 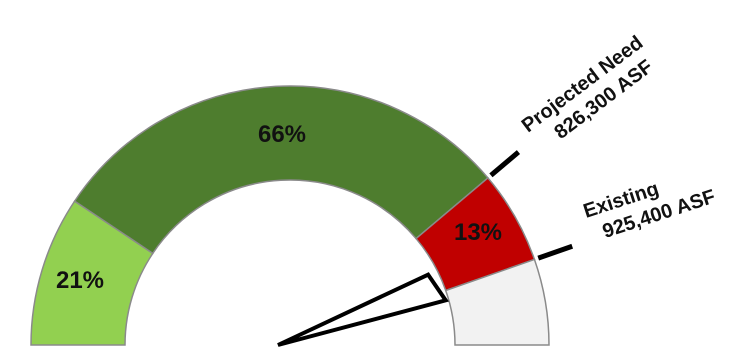 I want to click on gauge-needle, so click(x=363, y=309).